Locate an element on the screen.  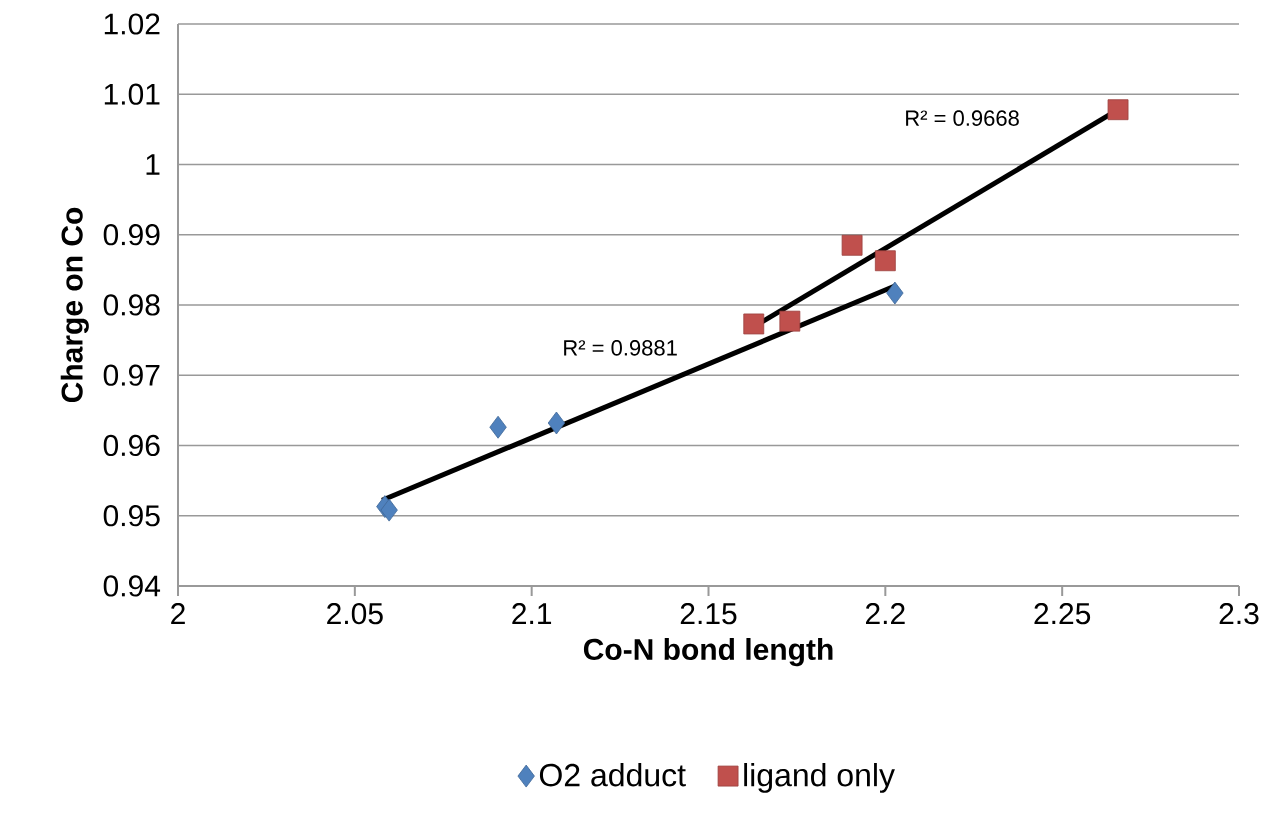
x-tick-label: 2.25 is located at coordinates (1062, 614).